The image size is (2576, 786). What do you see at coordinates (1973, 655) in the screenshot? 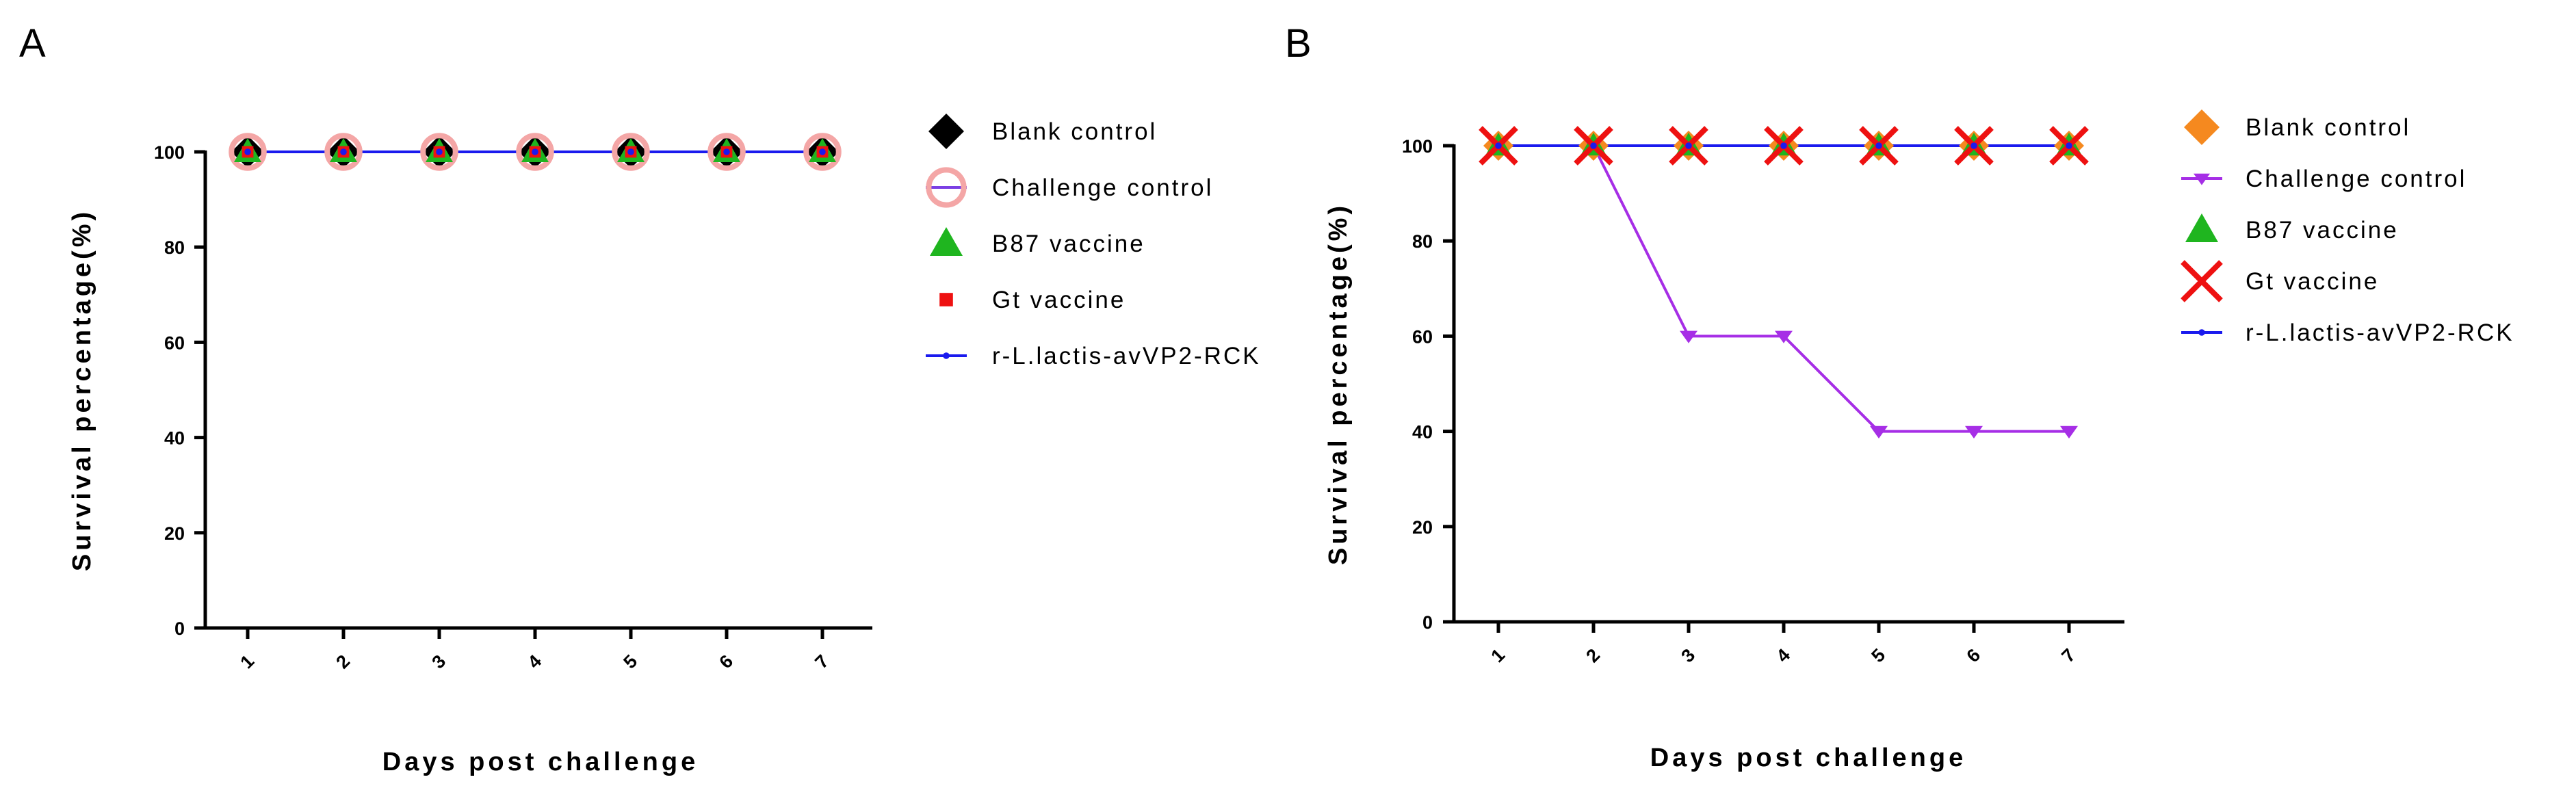
I see `panel-b-x-tick-label: 6` at bounding box center [1973, 655].